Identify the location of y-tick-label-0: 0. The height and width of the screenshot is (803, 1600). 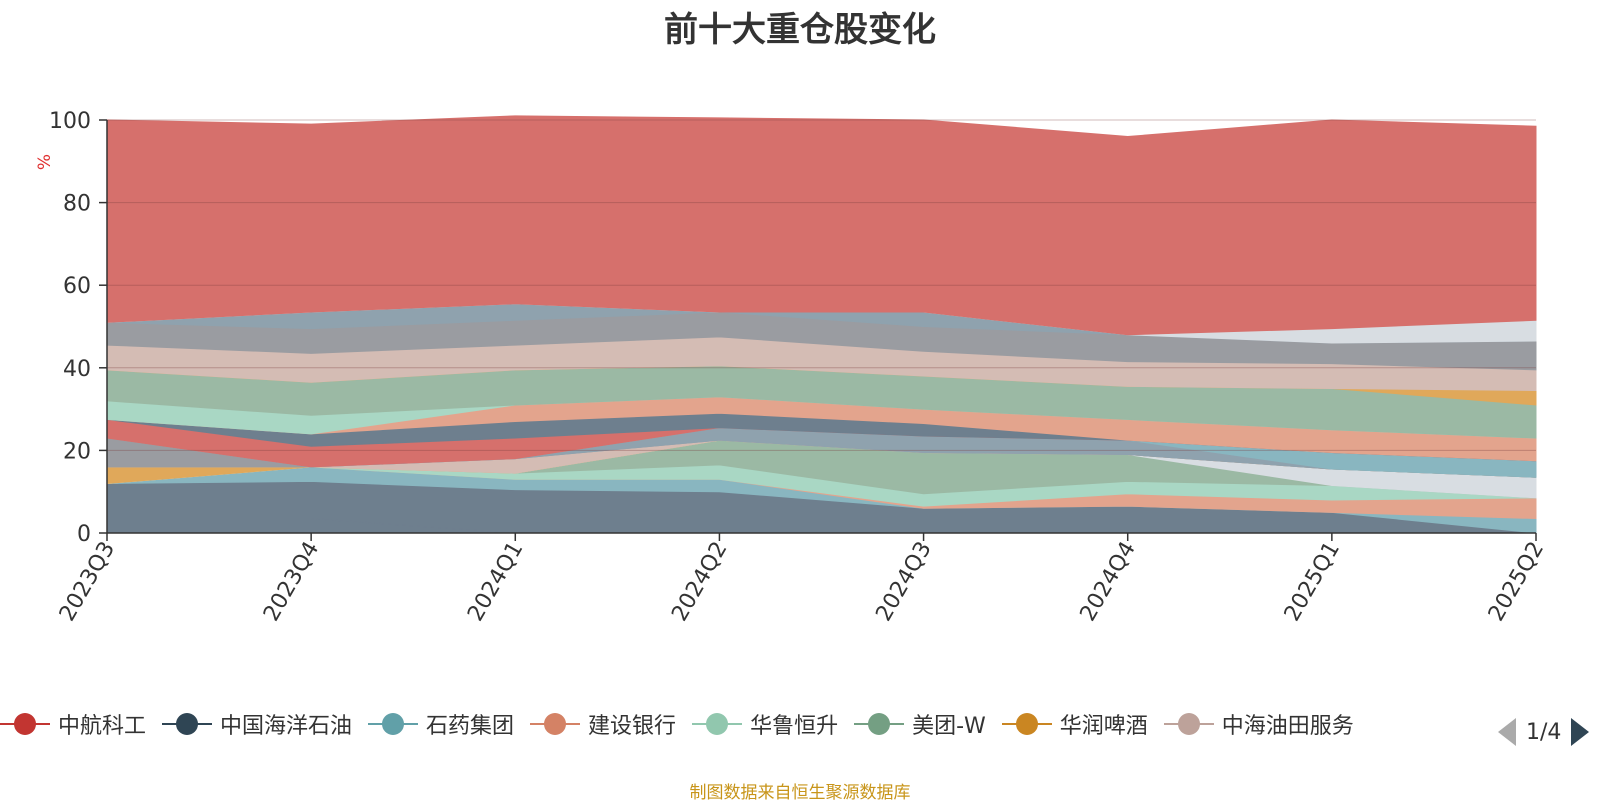
(84, 534).